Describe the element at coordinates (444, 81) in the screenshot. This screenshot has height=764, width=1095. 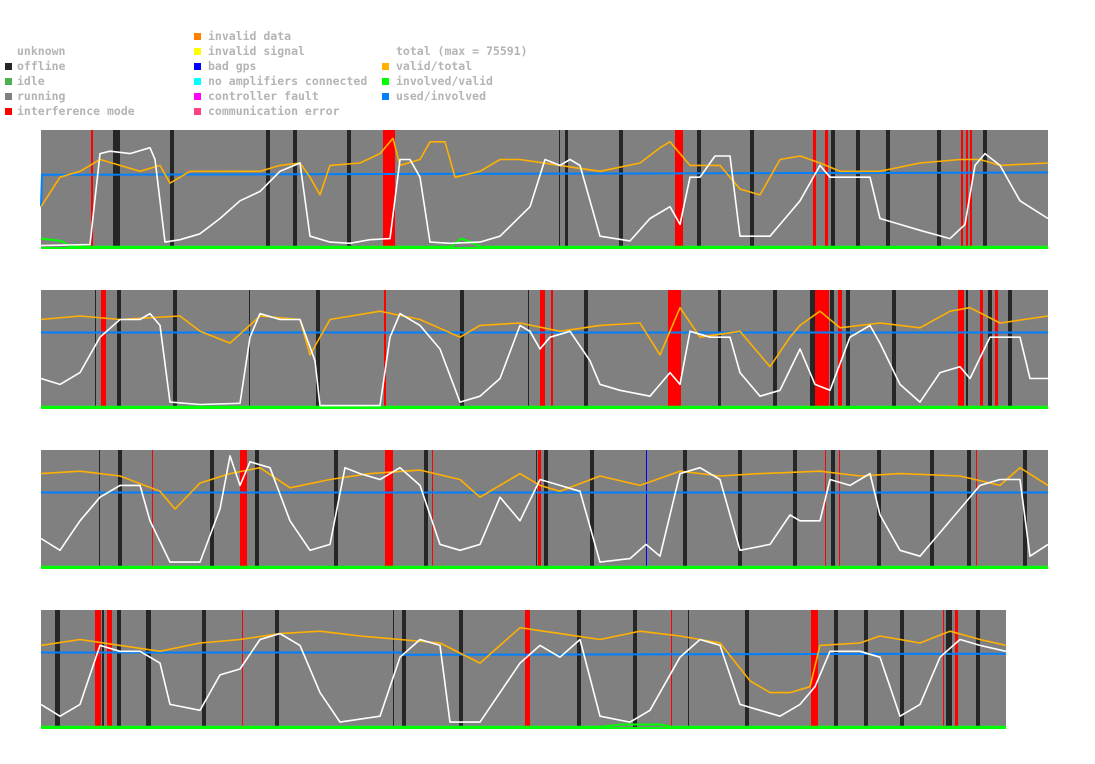
I see `legend-label: involved/valid` at that location.